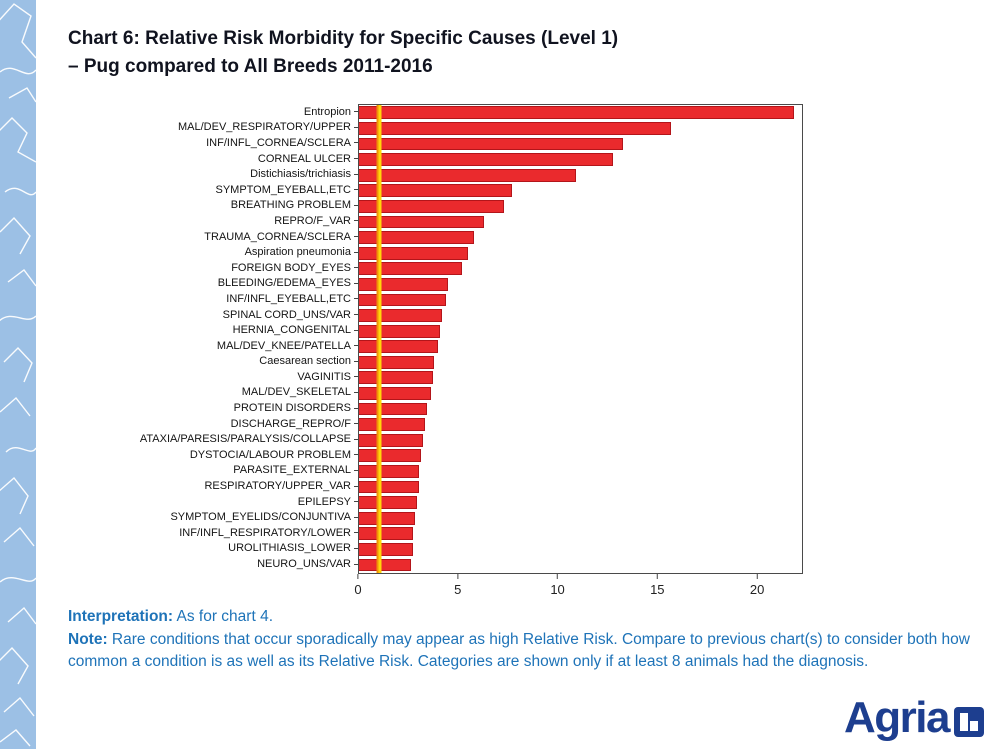 The height and width of the screenshot is (749, 1000). Describe the element at coordinates (260, 517) in the screenshot. I see `category-label: SYMPTOM_EYELIDS/CONJUNTIVA` at that location.